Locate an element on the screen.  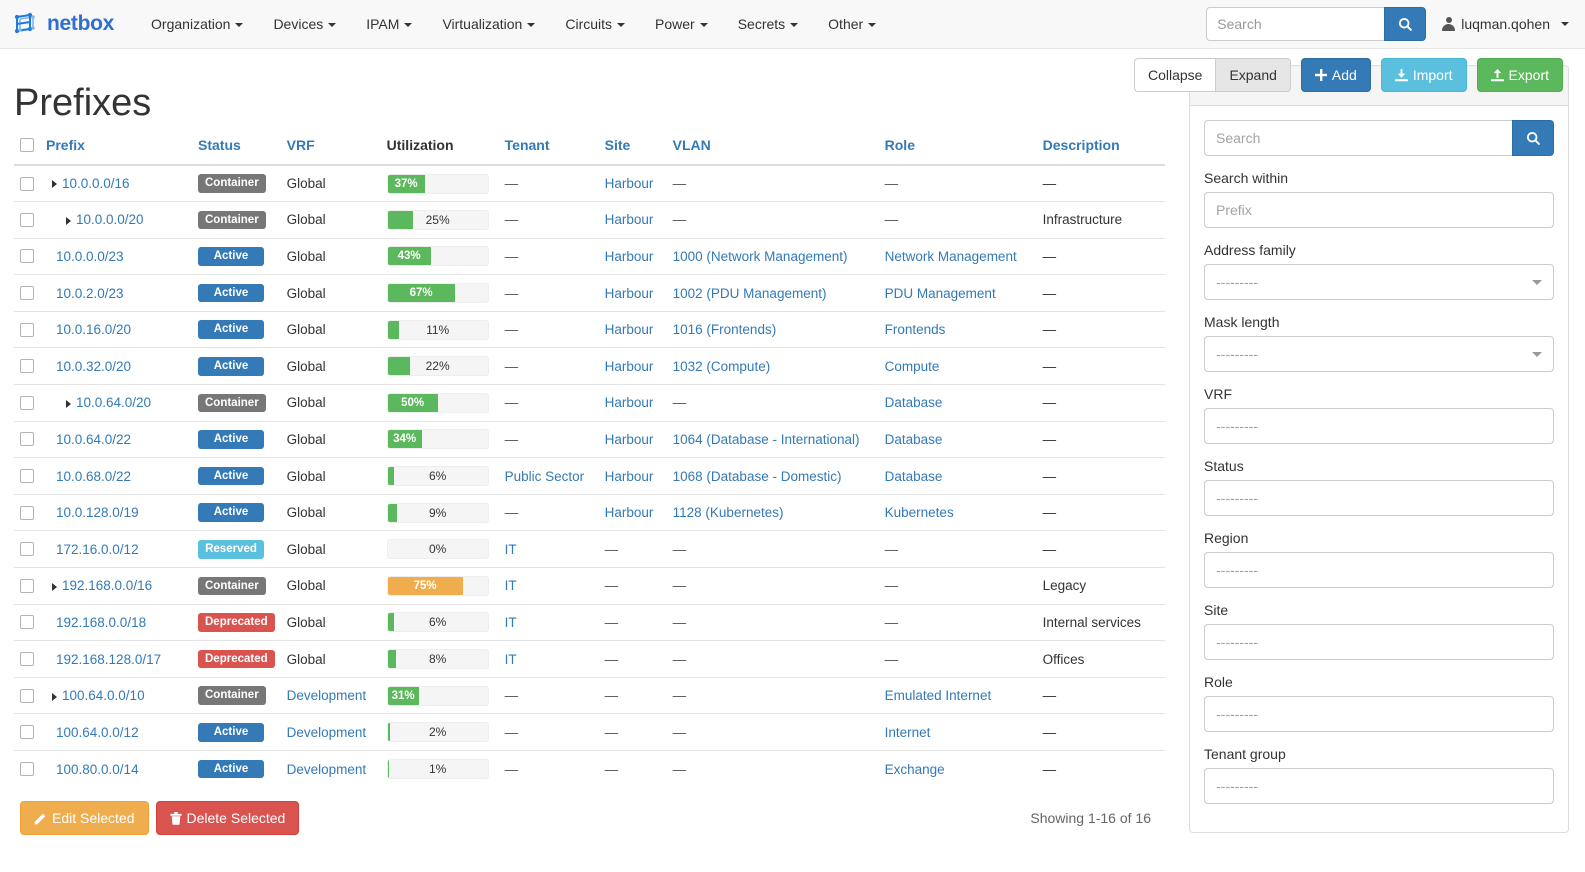
vlan-link: 1068 (Database - Domestic) is located at coordinates (757, 476).